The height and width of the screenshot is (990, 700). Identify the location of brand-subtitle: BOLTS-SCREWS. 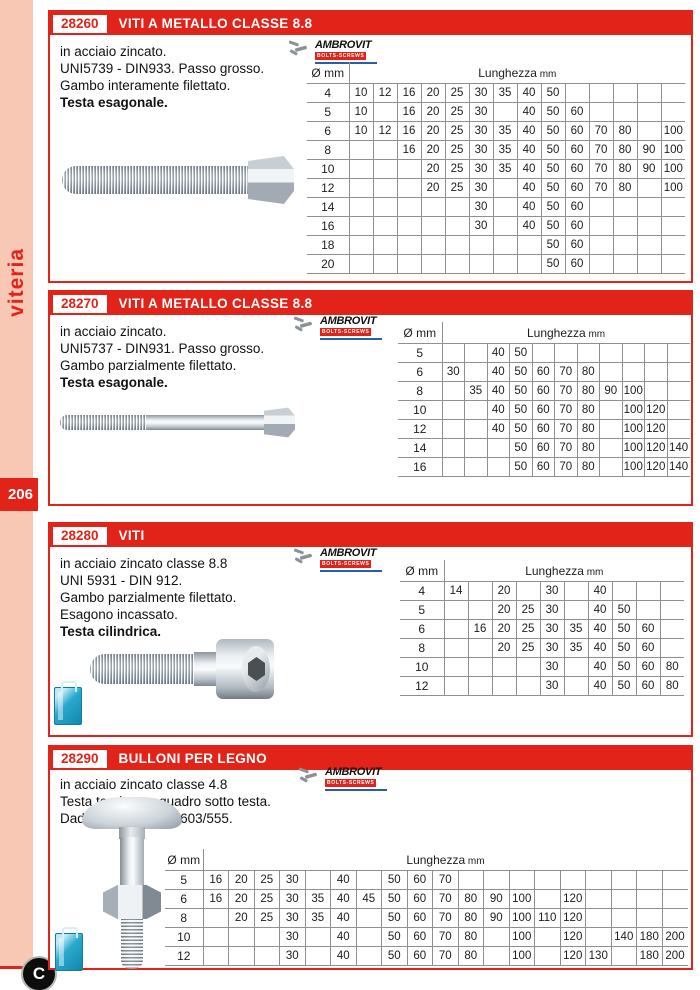
(341, 56).